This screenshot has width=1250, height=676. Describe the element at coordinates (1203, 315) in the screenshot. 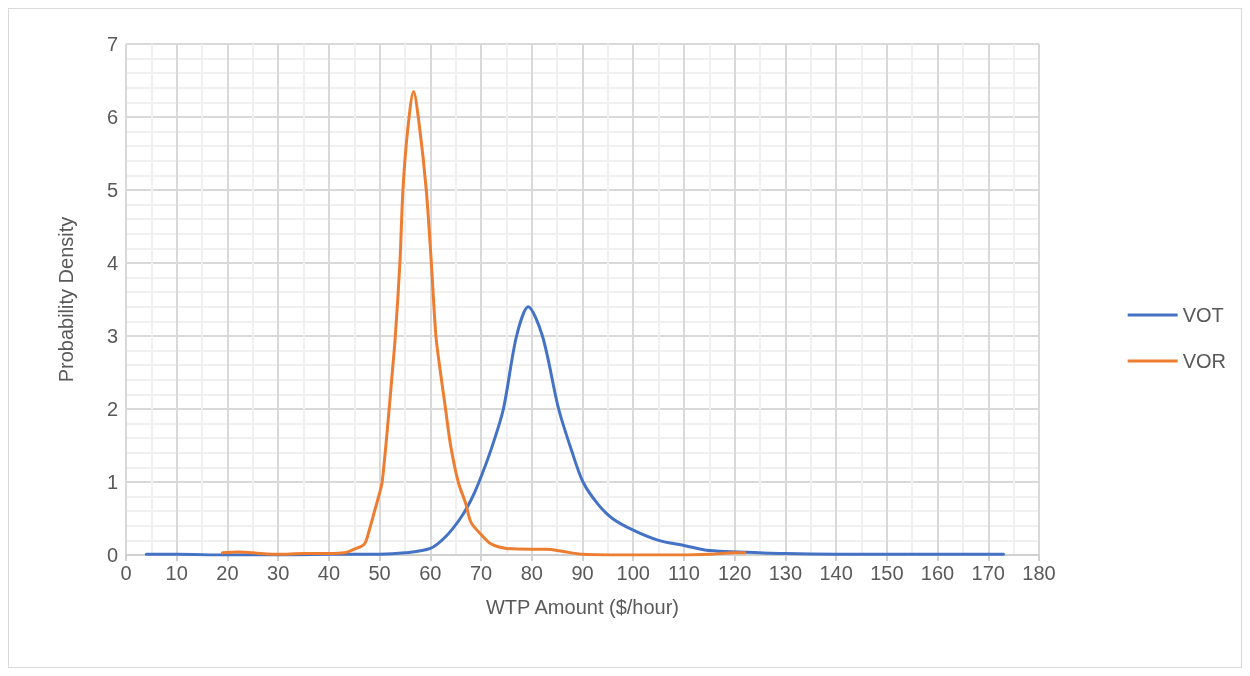

I see `legend-label: VOT` at that location.